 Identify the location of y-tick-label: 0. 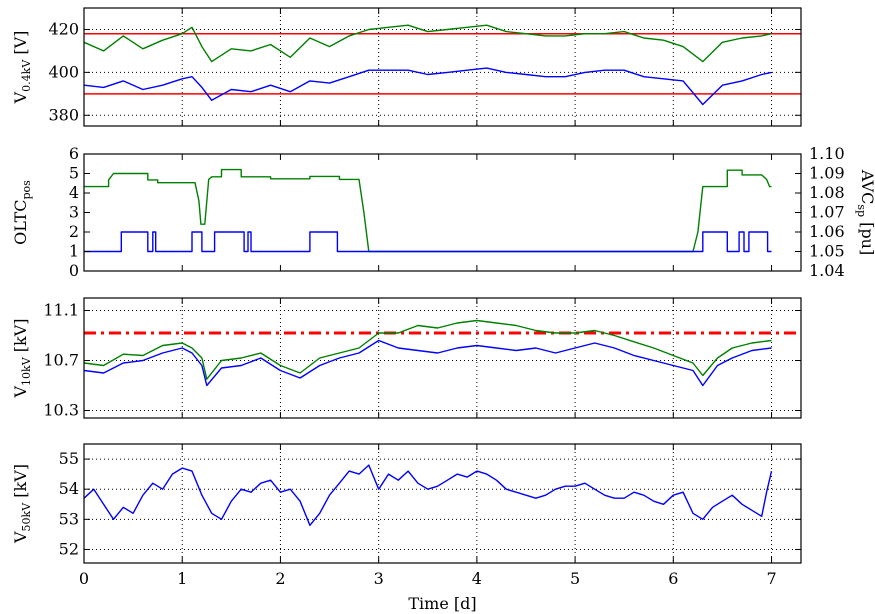
(74, 270).